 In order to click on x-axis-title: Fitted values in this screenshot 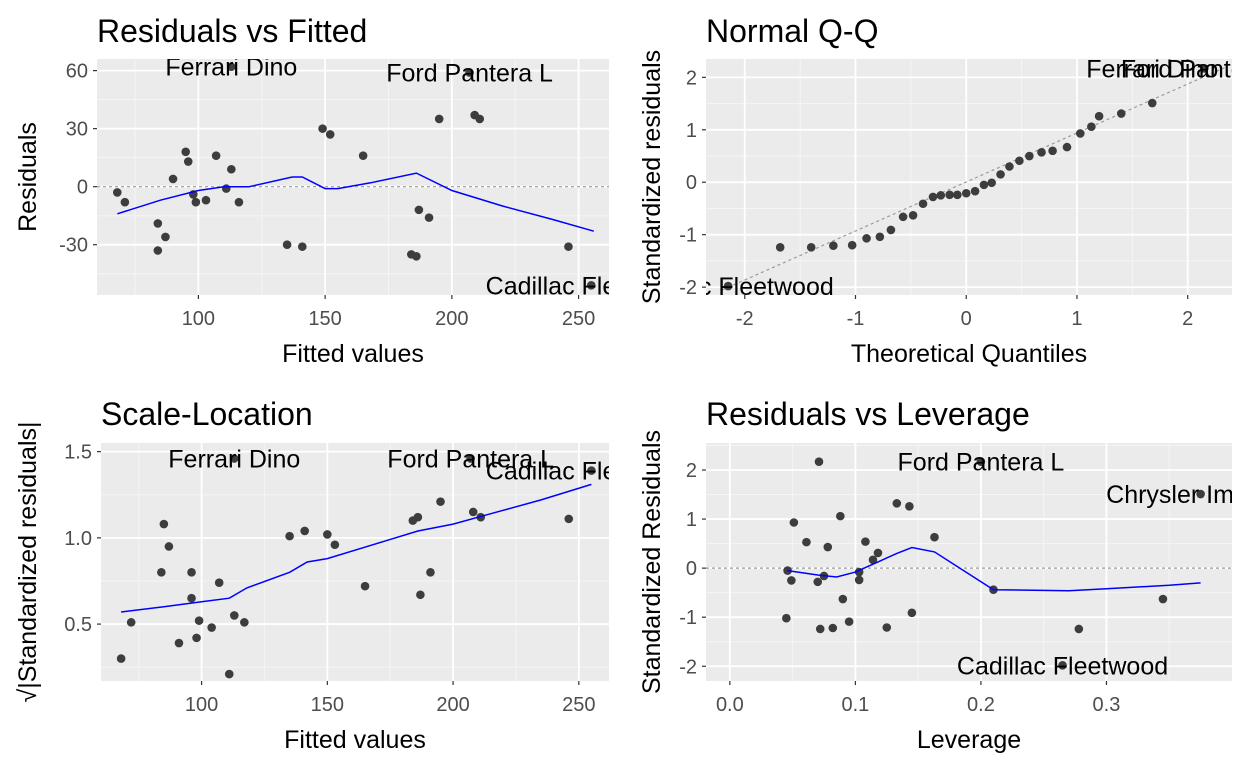, I will do `click(353, 354)`.